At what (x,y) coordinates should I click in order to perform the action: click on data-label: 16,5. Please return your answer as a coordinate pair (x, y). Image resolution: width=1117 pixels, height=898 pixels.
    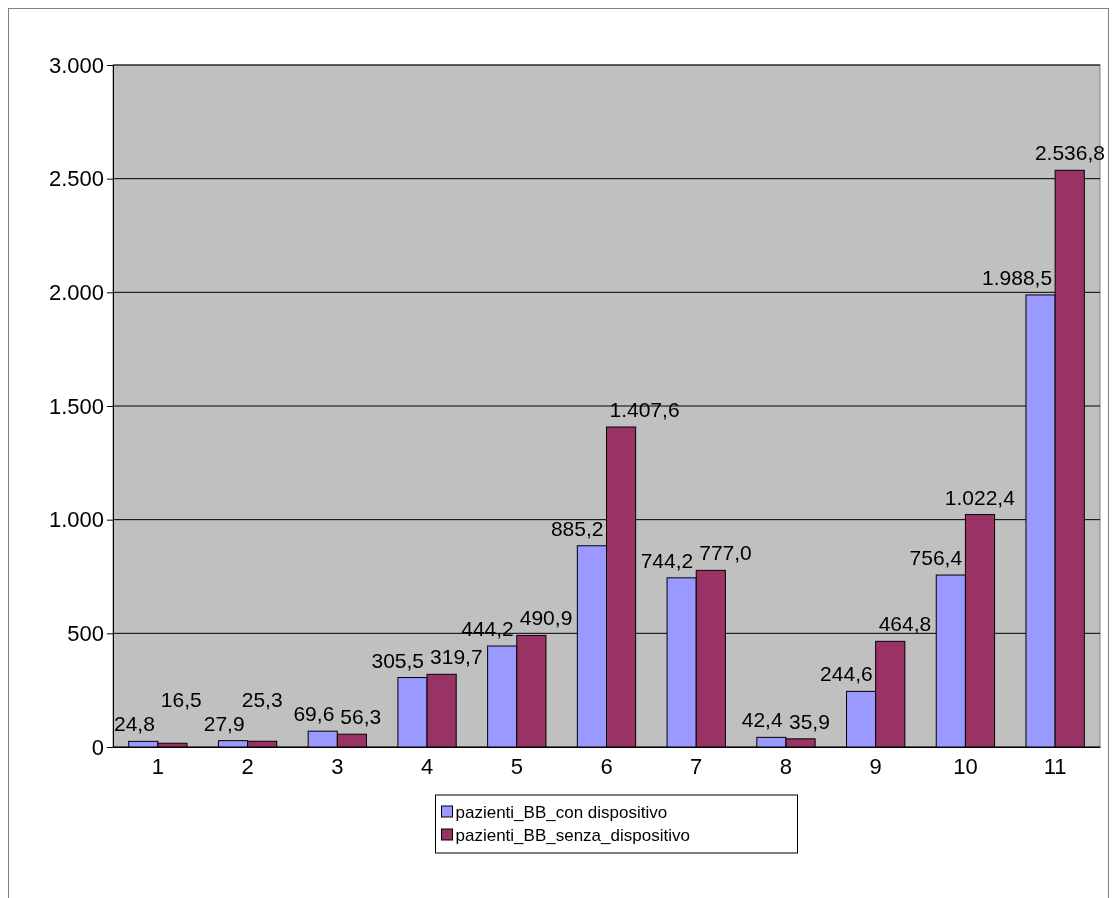
    Looking at the image, I should click on (181, 700).